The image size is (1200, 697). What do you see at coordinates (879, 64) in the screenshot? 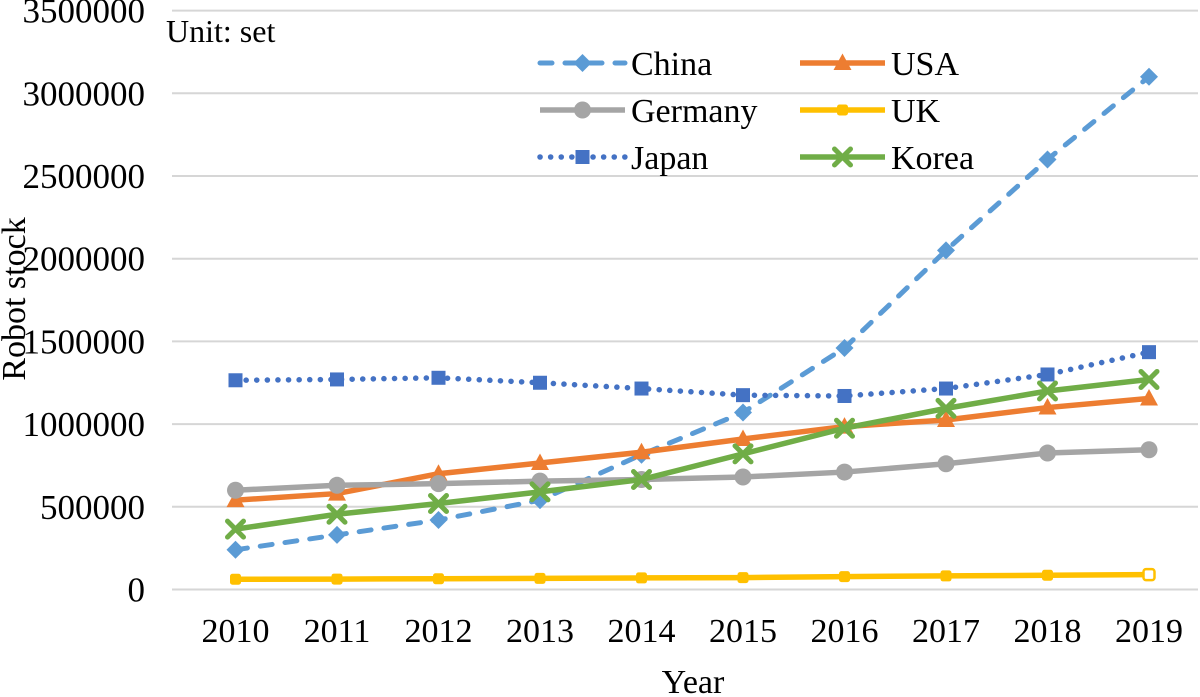
I see `legend-item-usa: USA` at bounding box center [879, 64].